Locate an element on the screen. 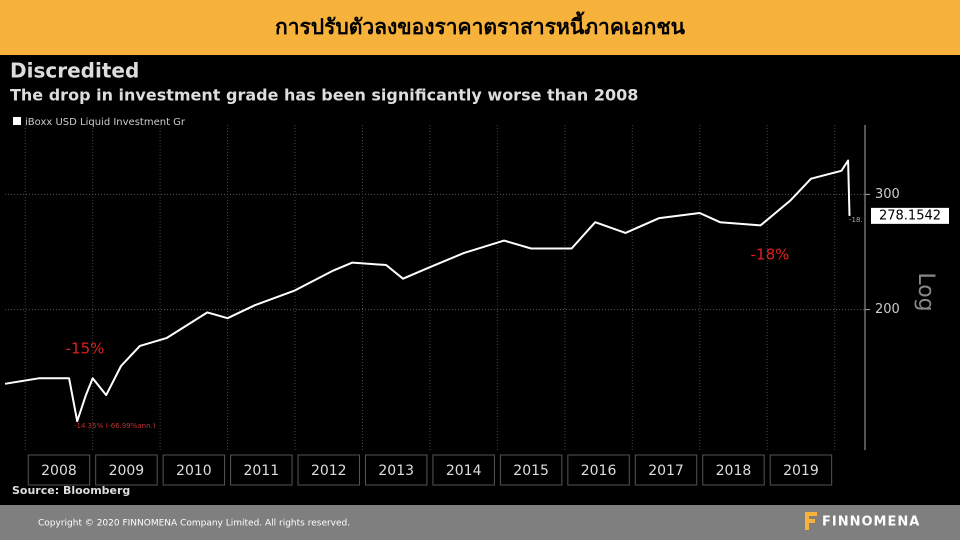  slide-title: การปรับตัวลงของราคาตราสารหนี้ภาคเอกชน is located at coordinates (480, 25).